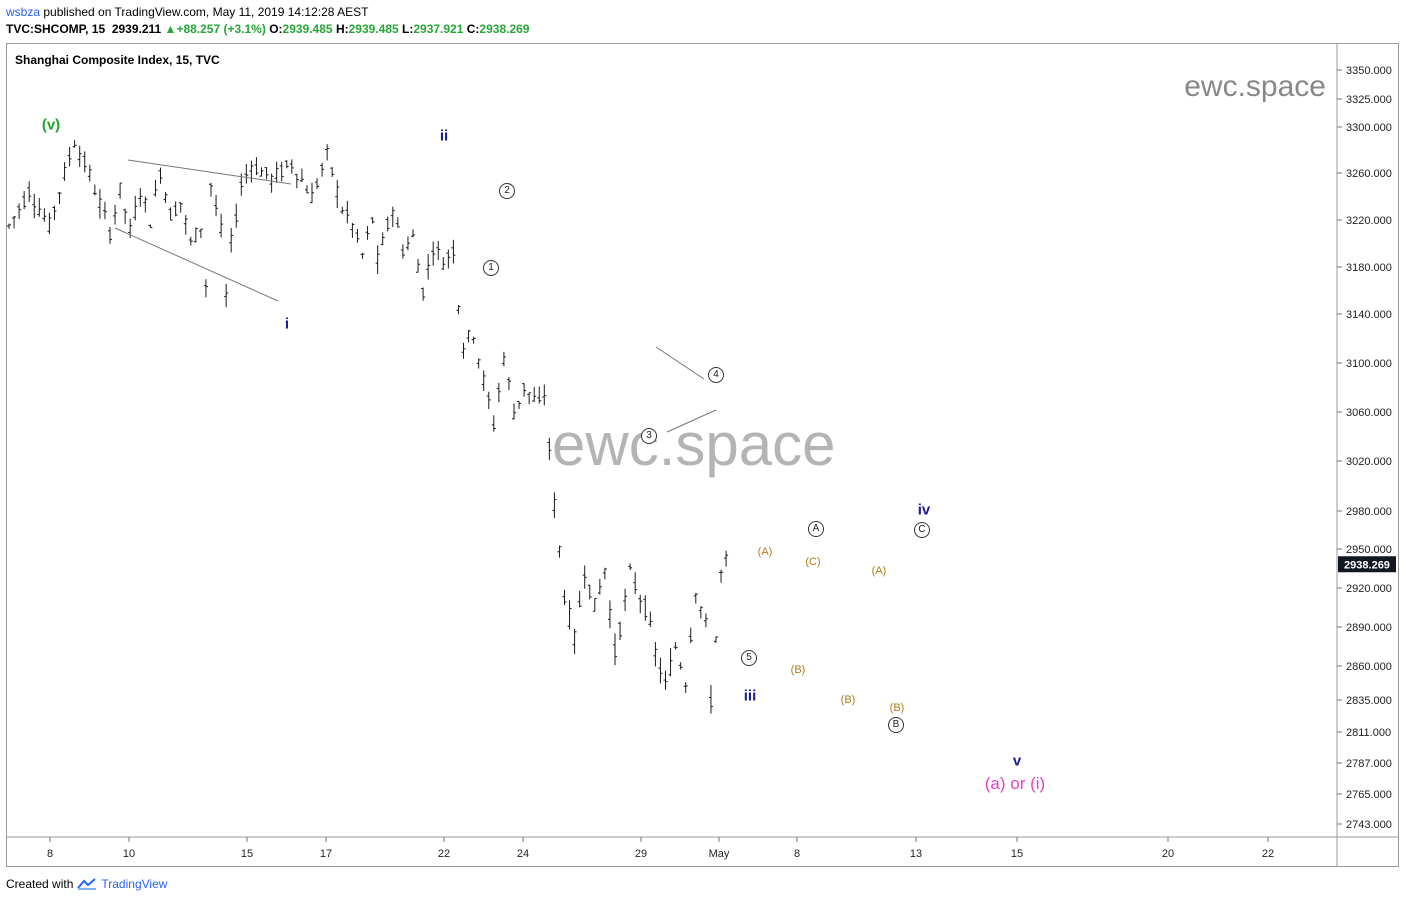 The image size is (1406, 902). What do you see at coordinates (326, 854) in the screenshot?
I see `time-tick-label: 17` at bounding box center [326, 854].